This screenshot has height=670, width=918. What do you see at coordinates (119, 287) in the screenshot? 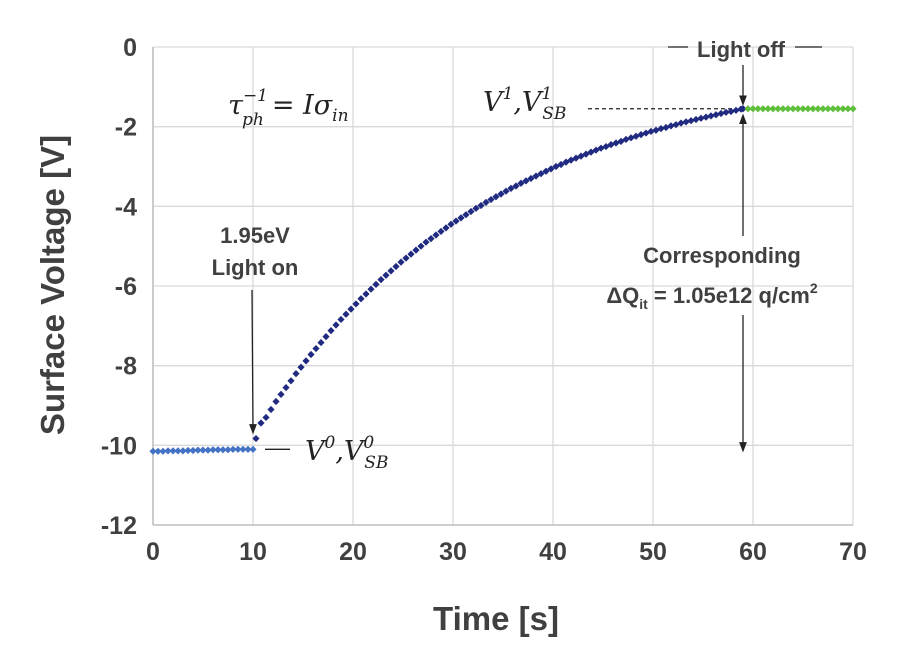
I see `y-tick-labels: 0 -2 -4 -6 -8 -10 -12` at bounding box center [119, 287].